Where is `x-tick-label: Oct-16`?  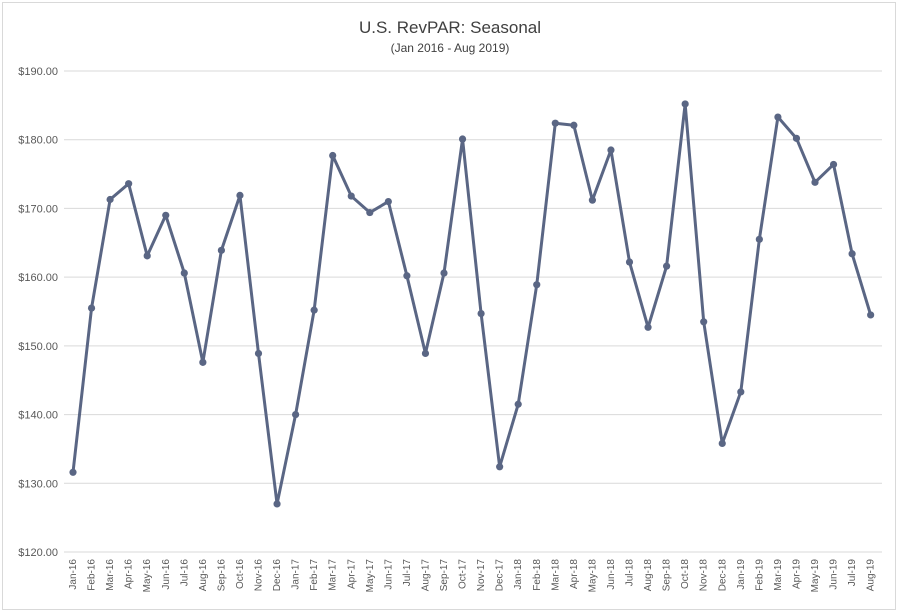 x-tick-label: Oct-16 is located at coordinates (240, 574).